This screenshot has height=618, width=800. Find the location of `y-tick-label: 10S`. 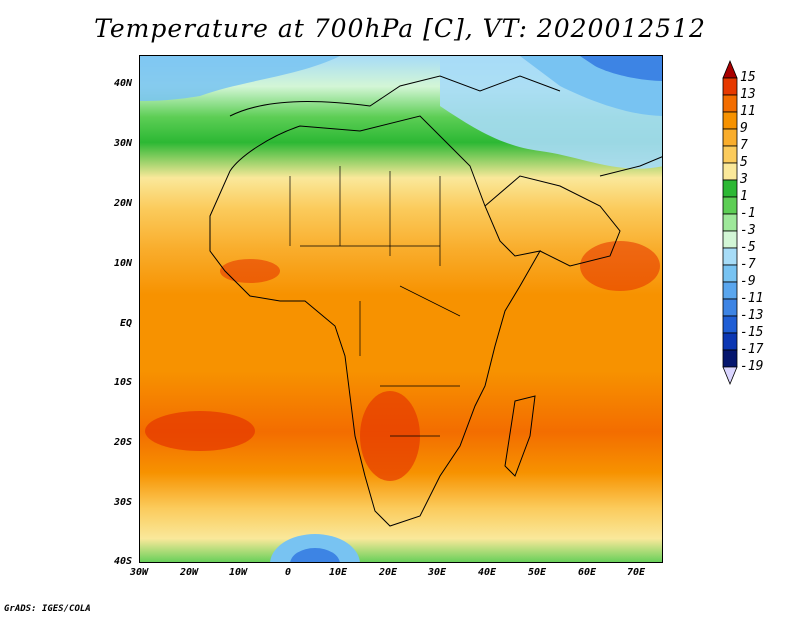

y-tick-label: 10S is located at coordinates (122, 382).